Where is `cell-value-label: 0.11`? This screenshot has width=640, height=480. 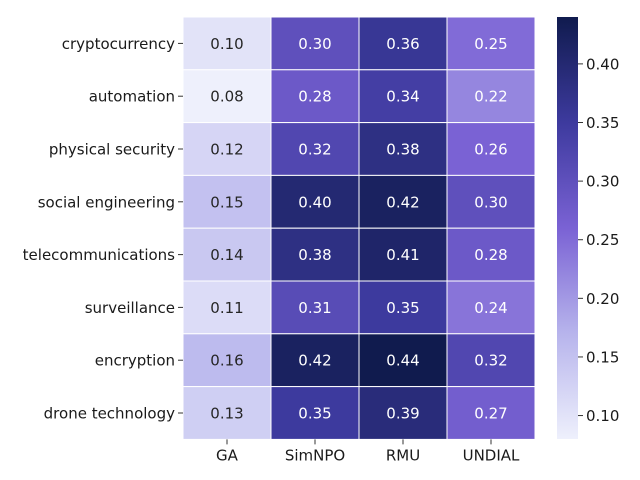
cell-value-label: 0.11 is located at coordinates (226, 308).